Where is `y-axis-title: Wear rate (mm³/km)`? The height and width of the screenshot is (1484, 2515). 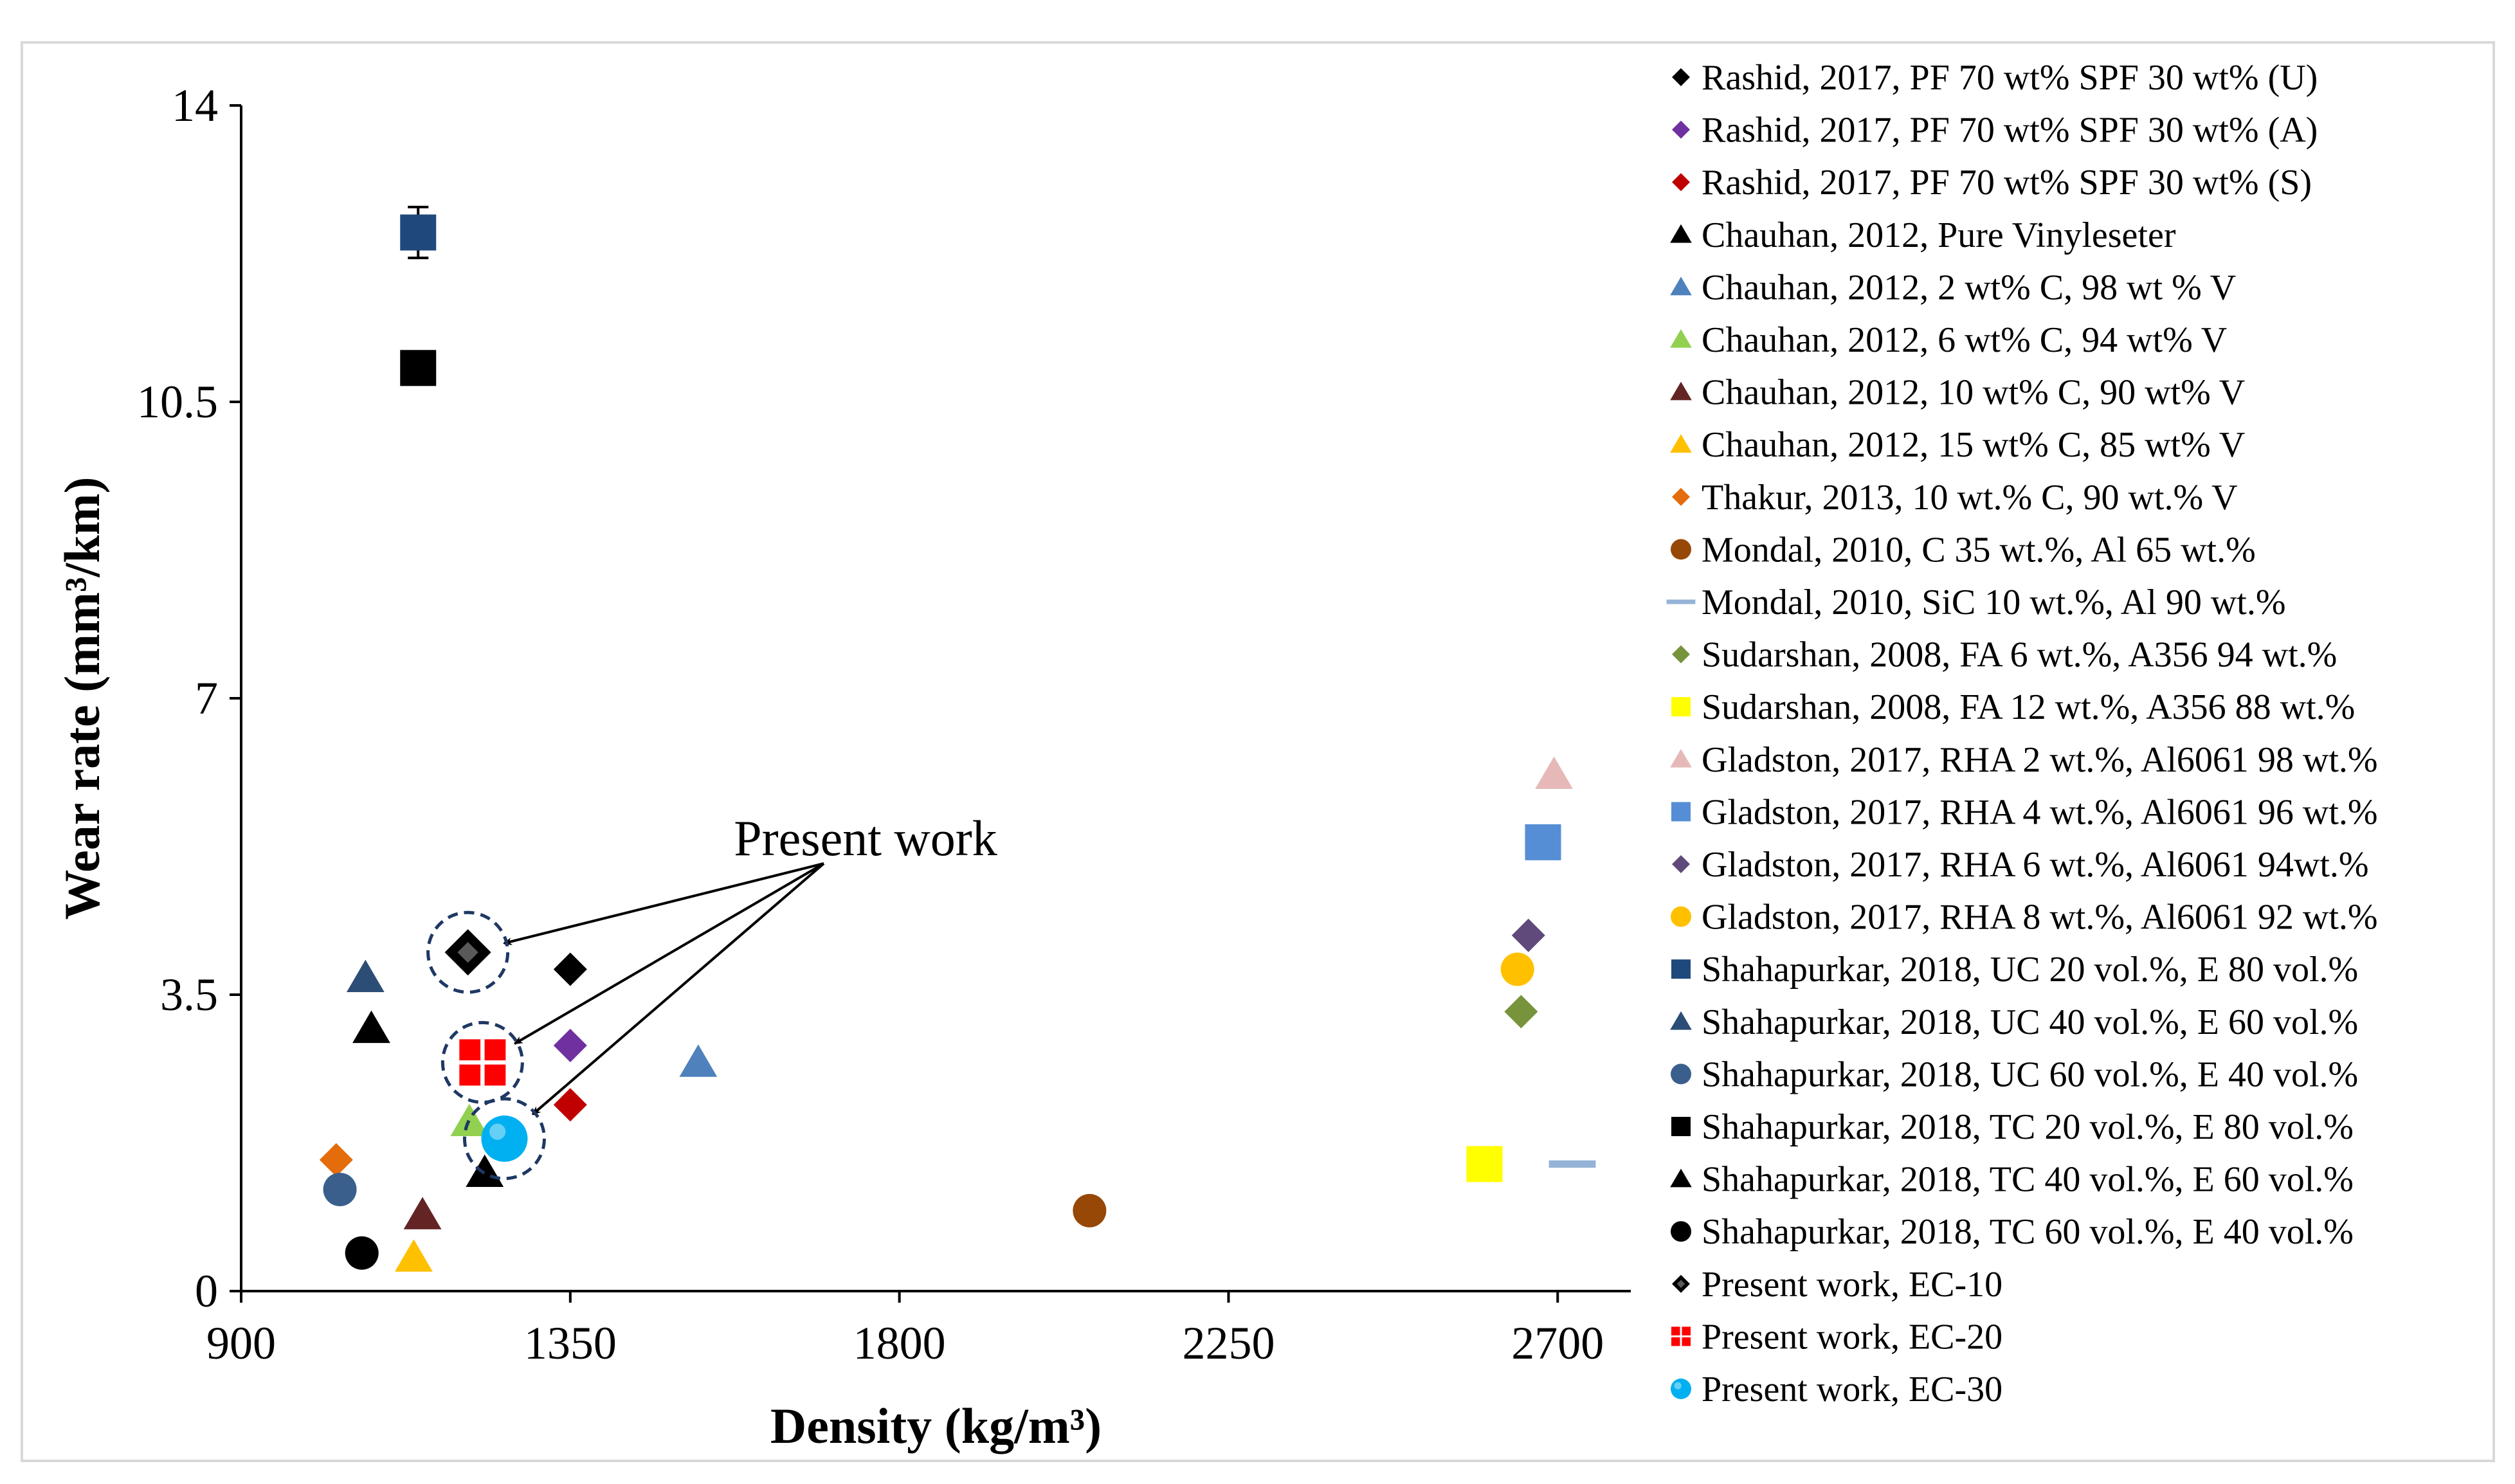 y-axis-title: Wear rate (mm³/km) is located at coordinates (82, 697).